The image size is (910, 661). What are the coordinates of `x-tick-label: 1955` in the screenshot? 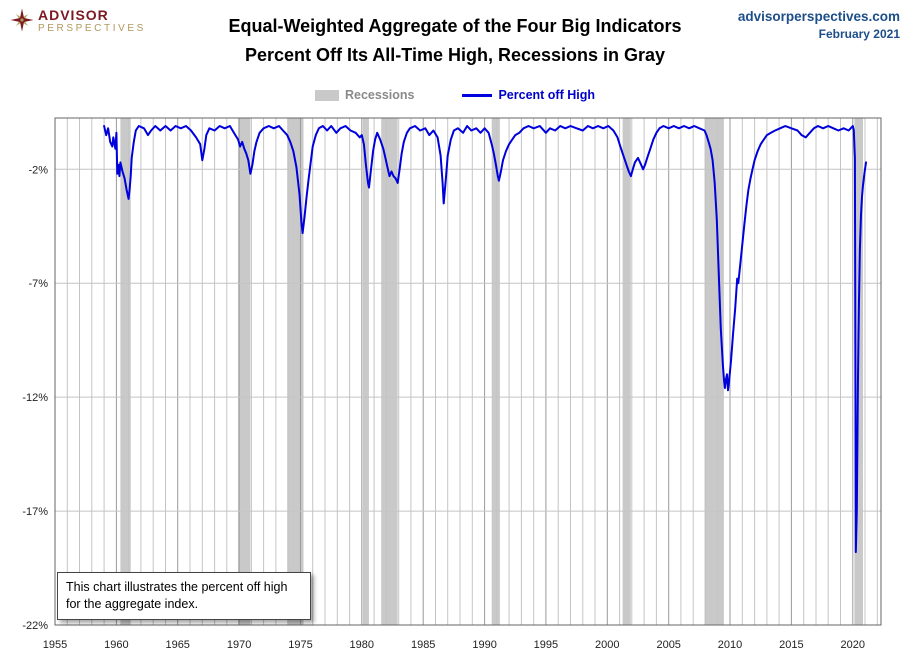 It's located at (55, 645).